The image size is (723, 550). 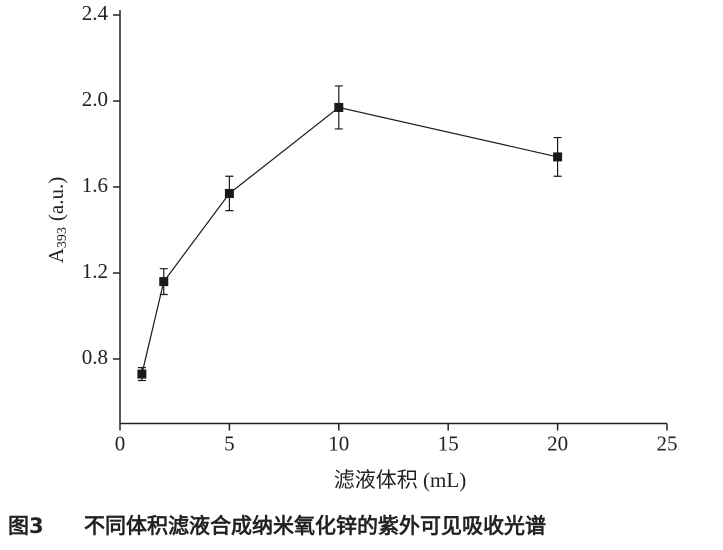 I want to click on x-axis-label: 滤液体积 (mL), so click(x=400, y=480).